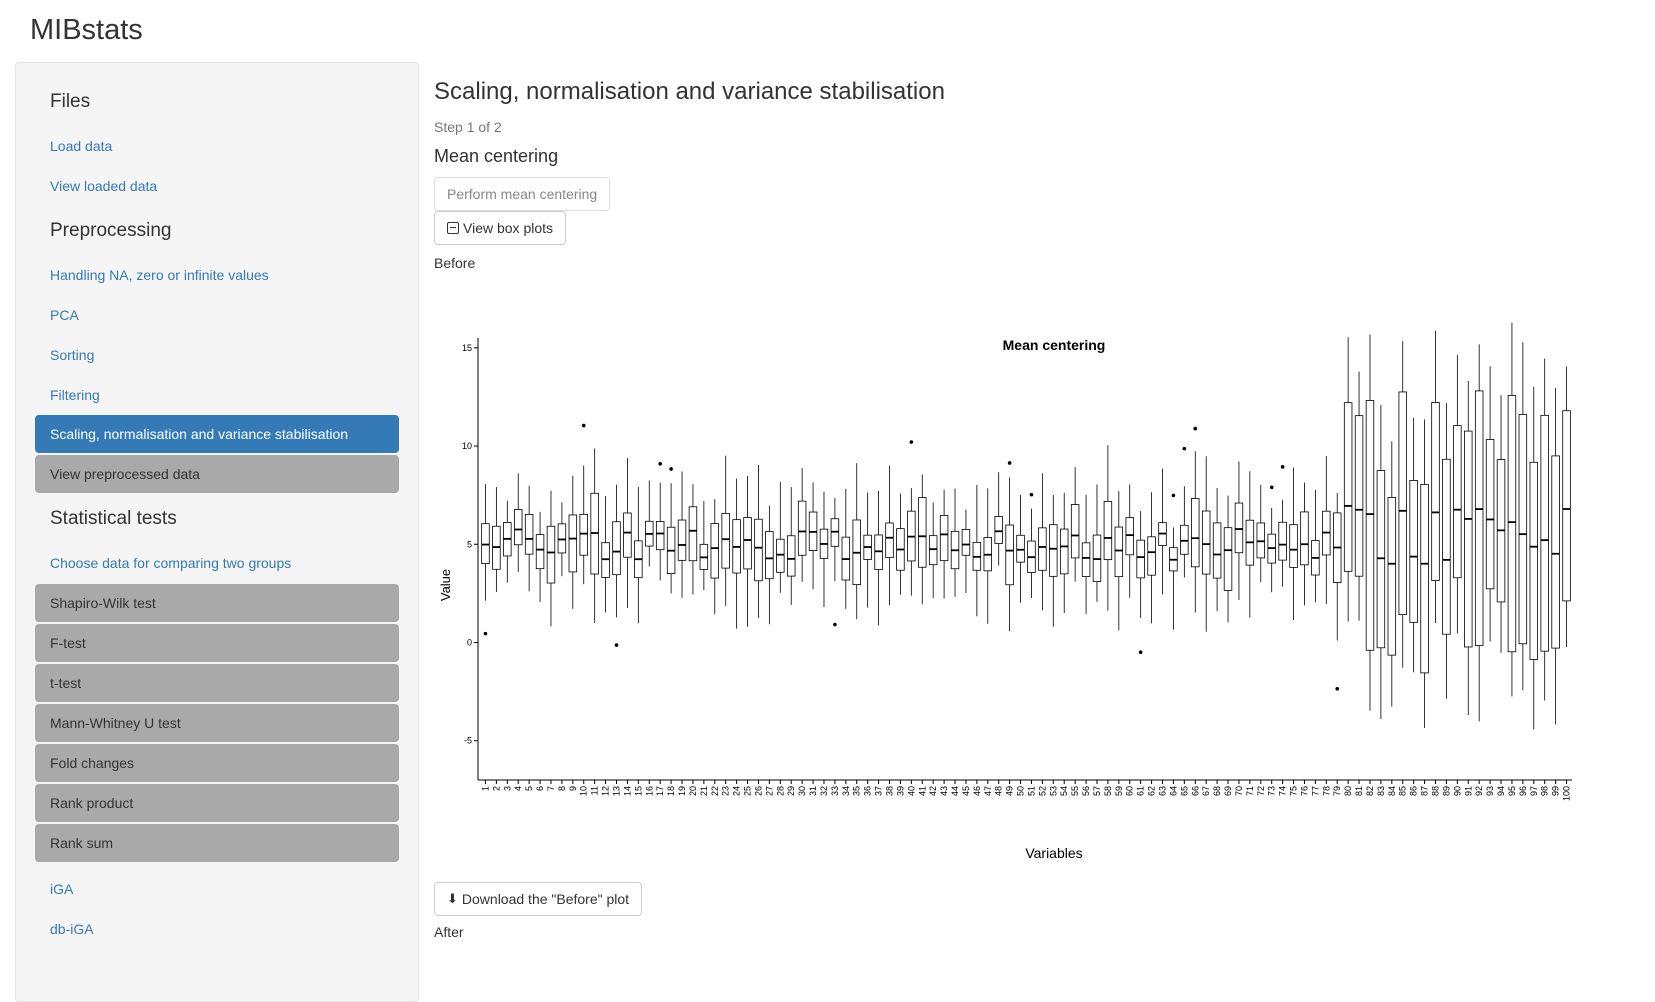 This screenshot has width=1655, height=1002. Describe the element at coordinates (802, 791) in the screenshot. I see `x-tick-label: 30` at that location.